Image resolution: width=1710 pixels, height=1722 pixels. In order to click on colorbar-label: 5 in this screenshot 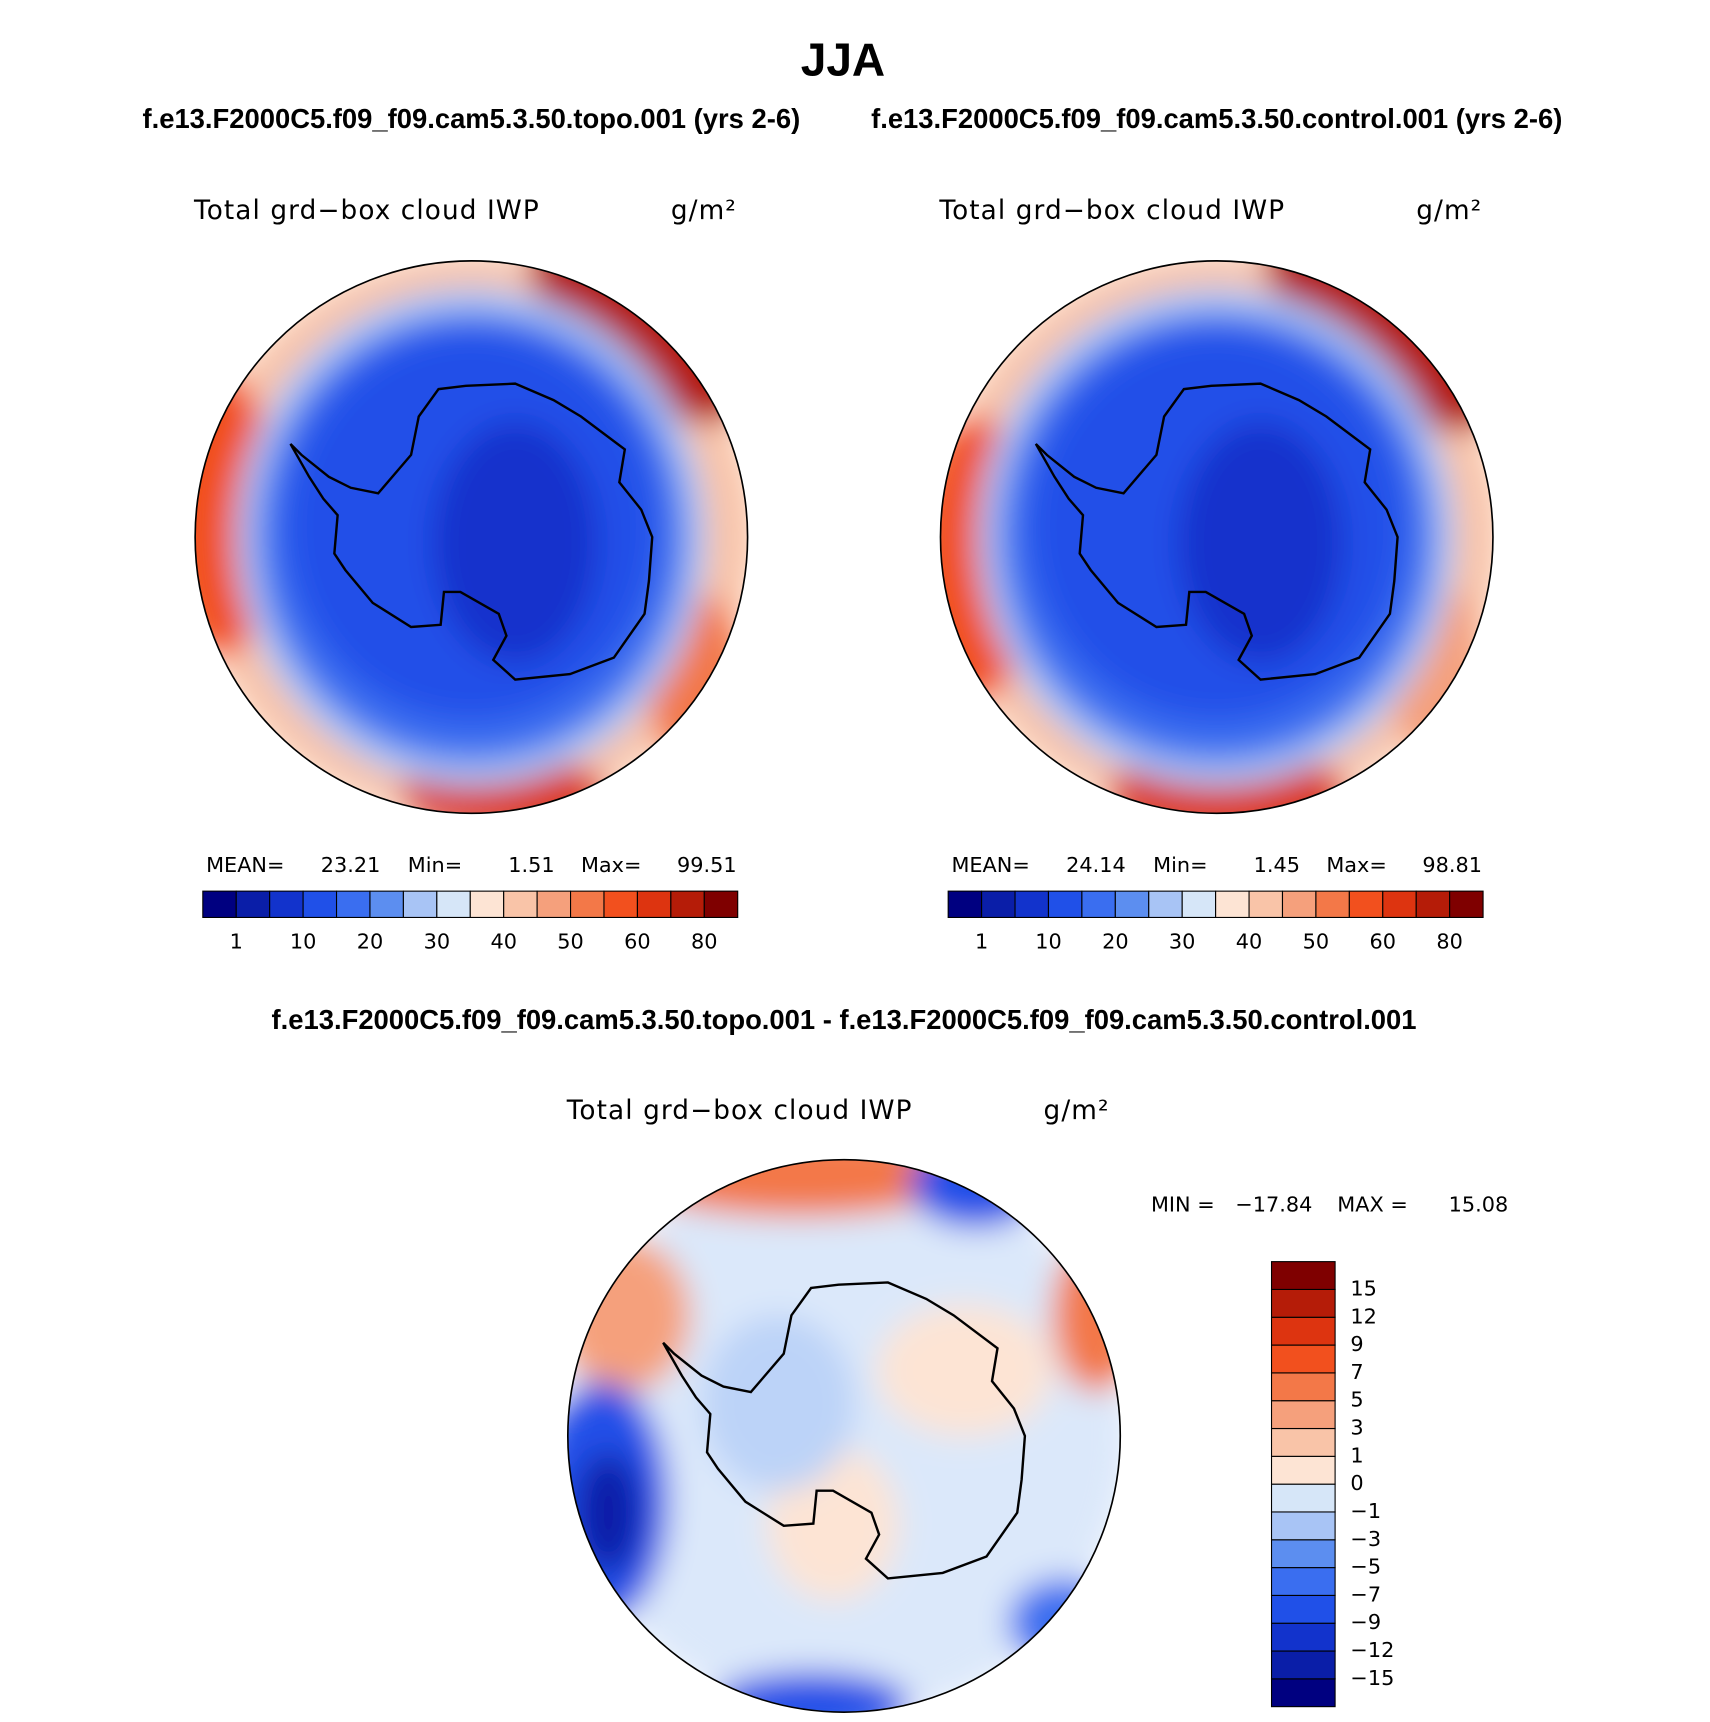, I will do `click(1356, 1400)`.